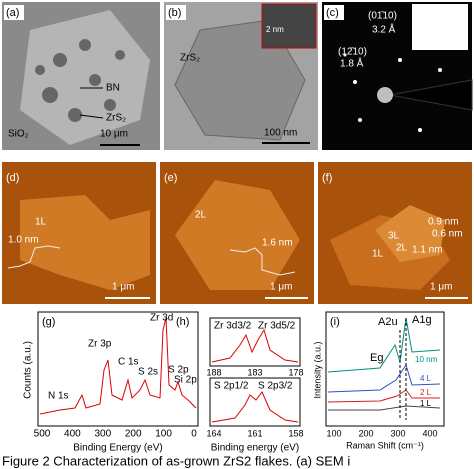 This screenshot has width=474, height=469. Describe the element at coordinates (194, 434) in the screenshot. I see `x-tick-label: 0` at that location.